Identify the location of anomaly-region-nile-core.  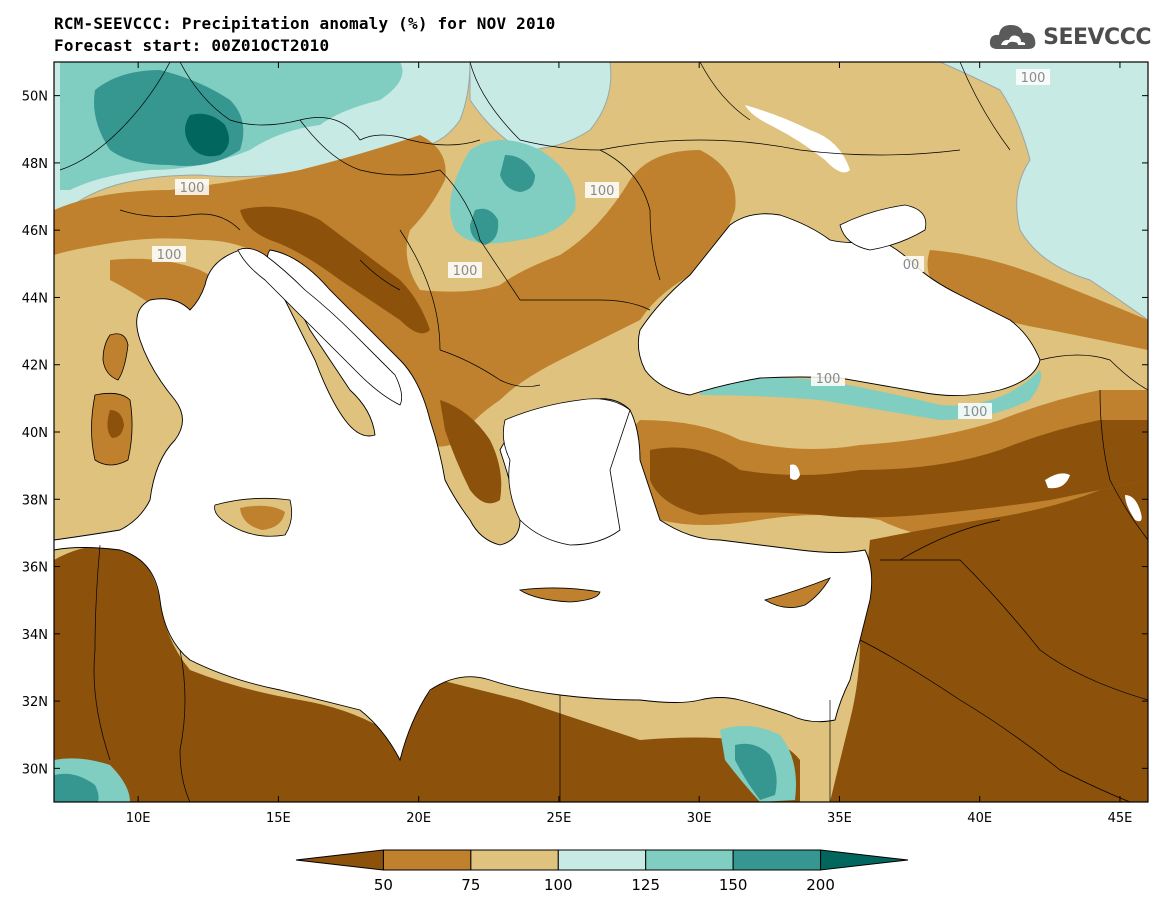
(756, 771).